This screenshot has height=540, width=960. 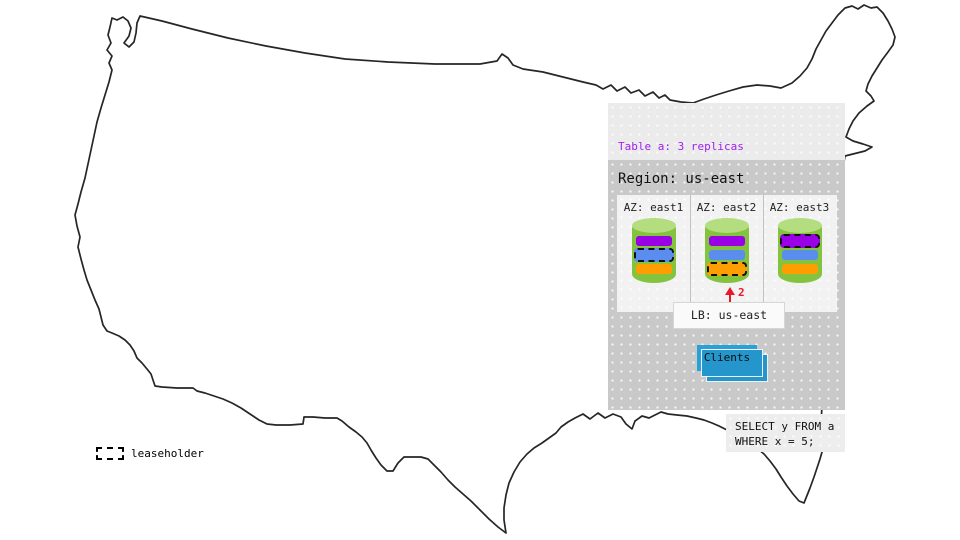 I want to click on leaseholder-swatch-icon, so click(x=110, y=453).